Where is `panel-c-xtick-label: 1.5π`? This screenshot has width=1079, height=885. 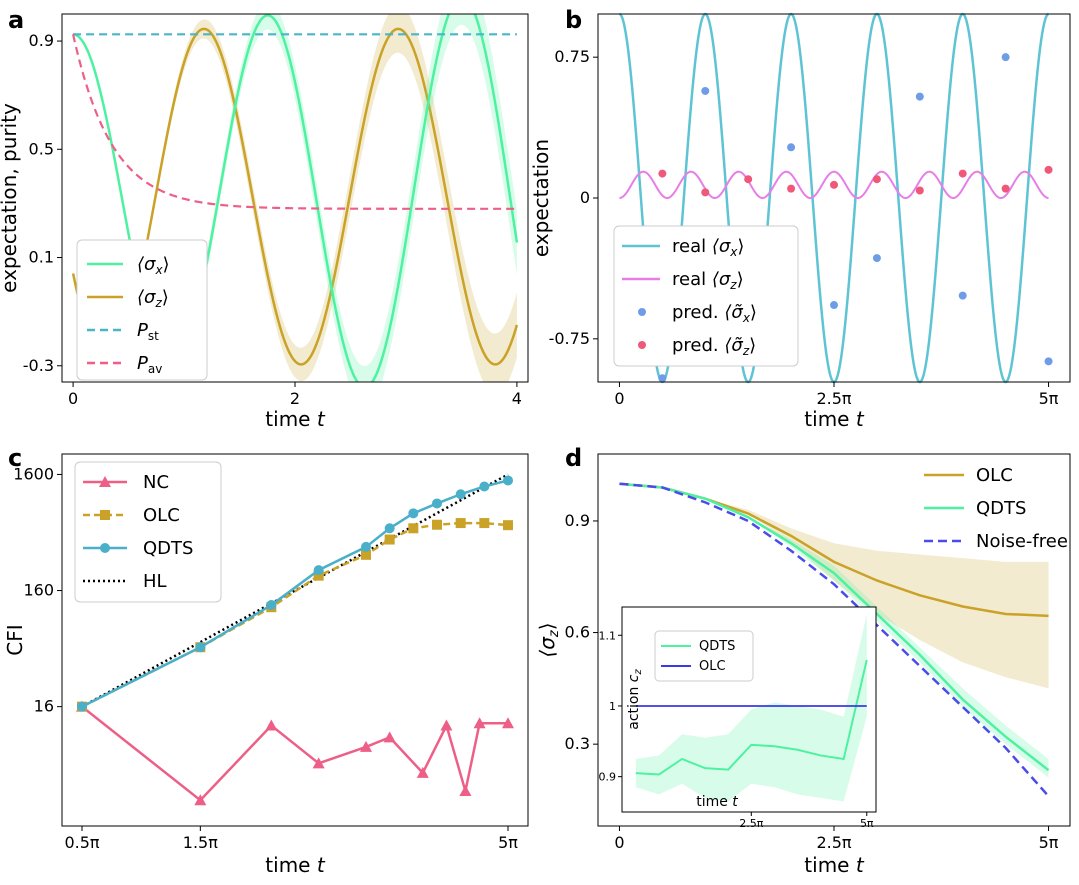 panel-c-xtick-label: 1.5π is located at coordinates (200, 842).